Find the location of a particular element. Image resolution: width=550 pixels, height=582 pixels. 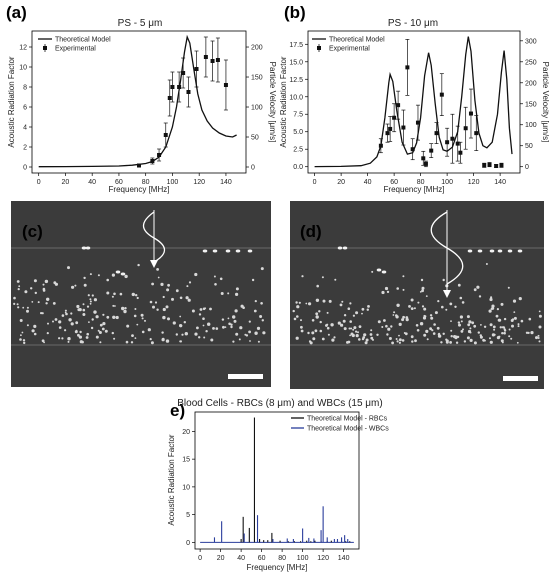

y-right-tick-label: 50 is located at coordinates (255, 138).